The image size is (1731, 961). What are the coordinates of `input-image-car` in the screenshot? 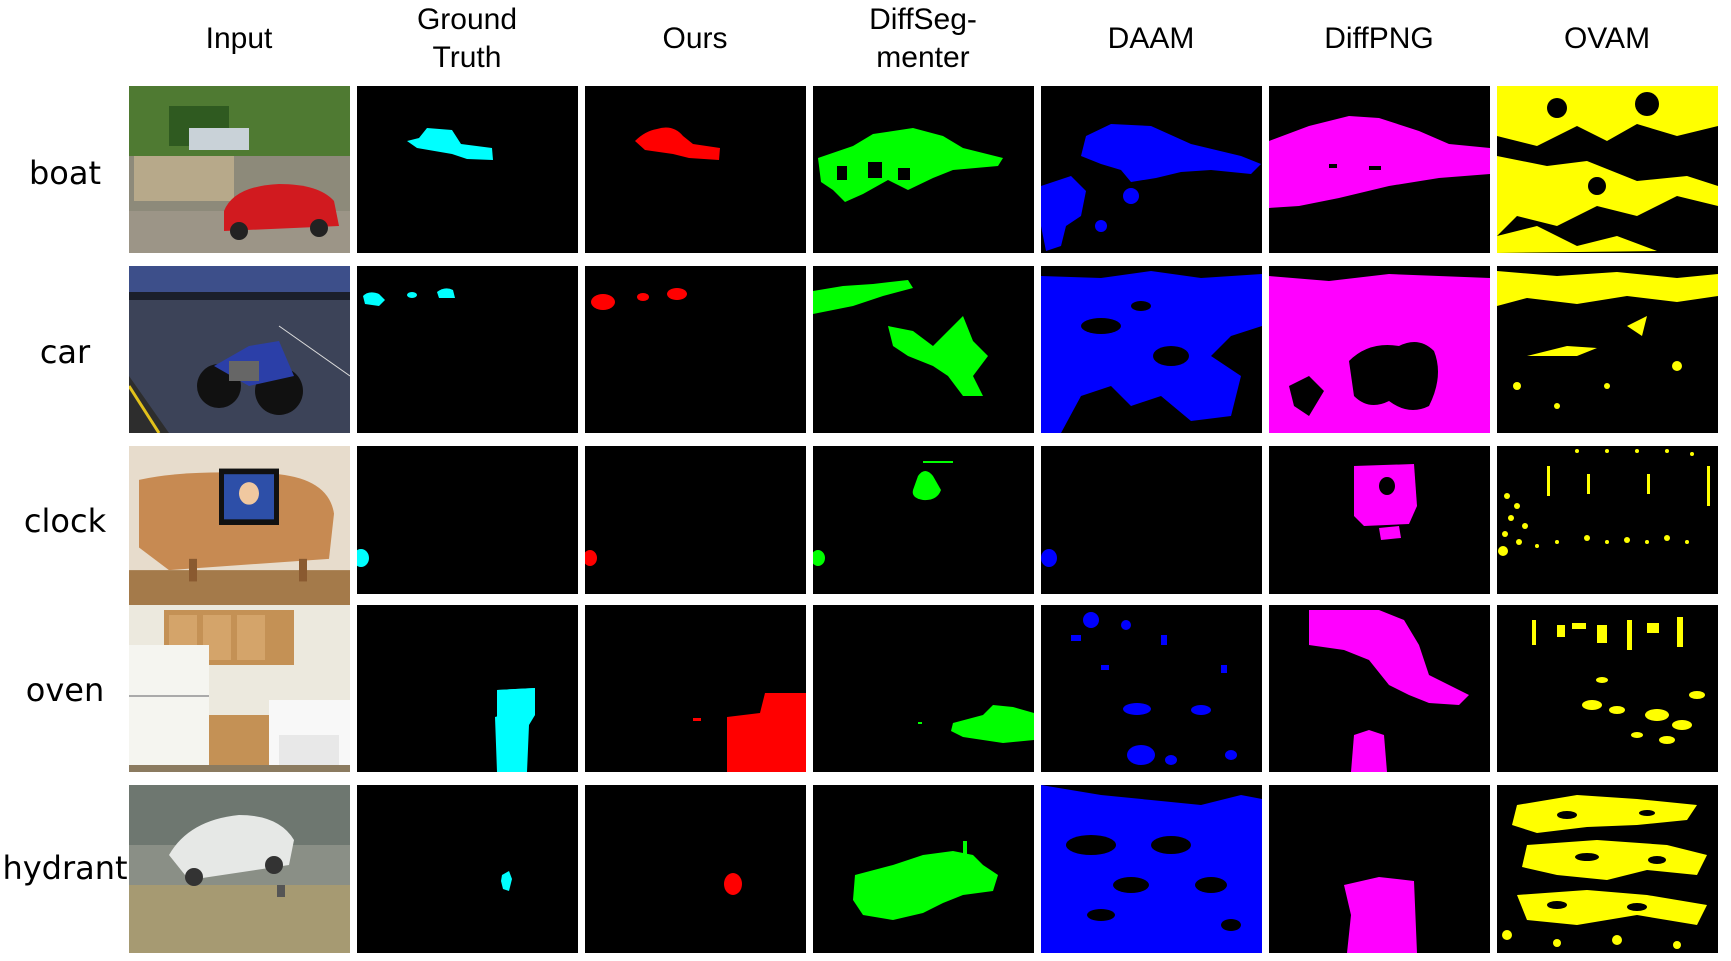 It's located at (239, 349).